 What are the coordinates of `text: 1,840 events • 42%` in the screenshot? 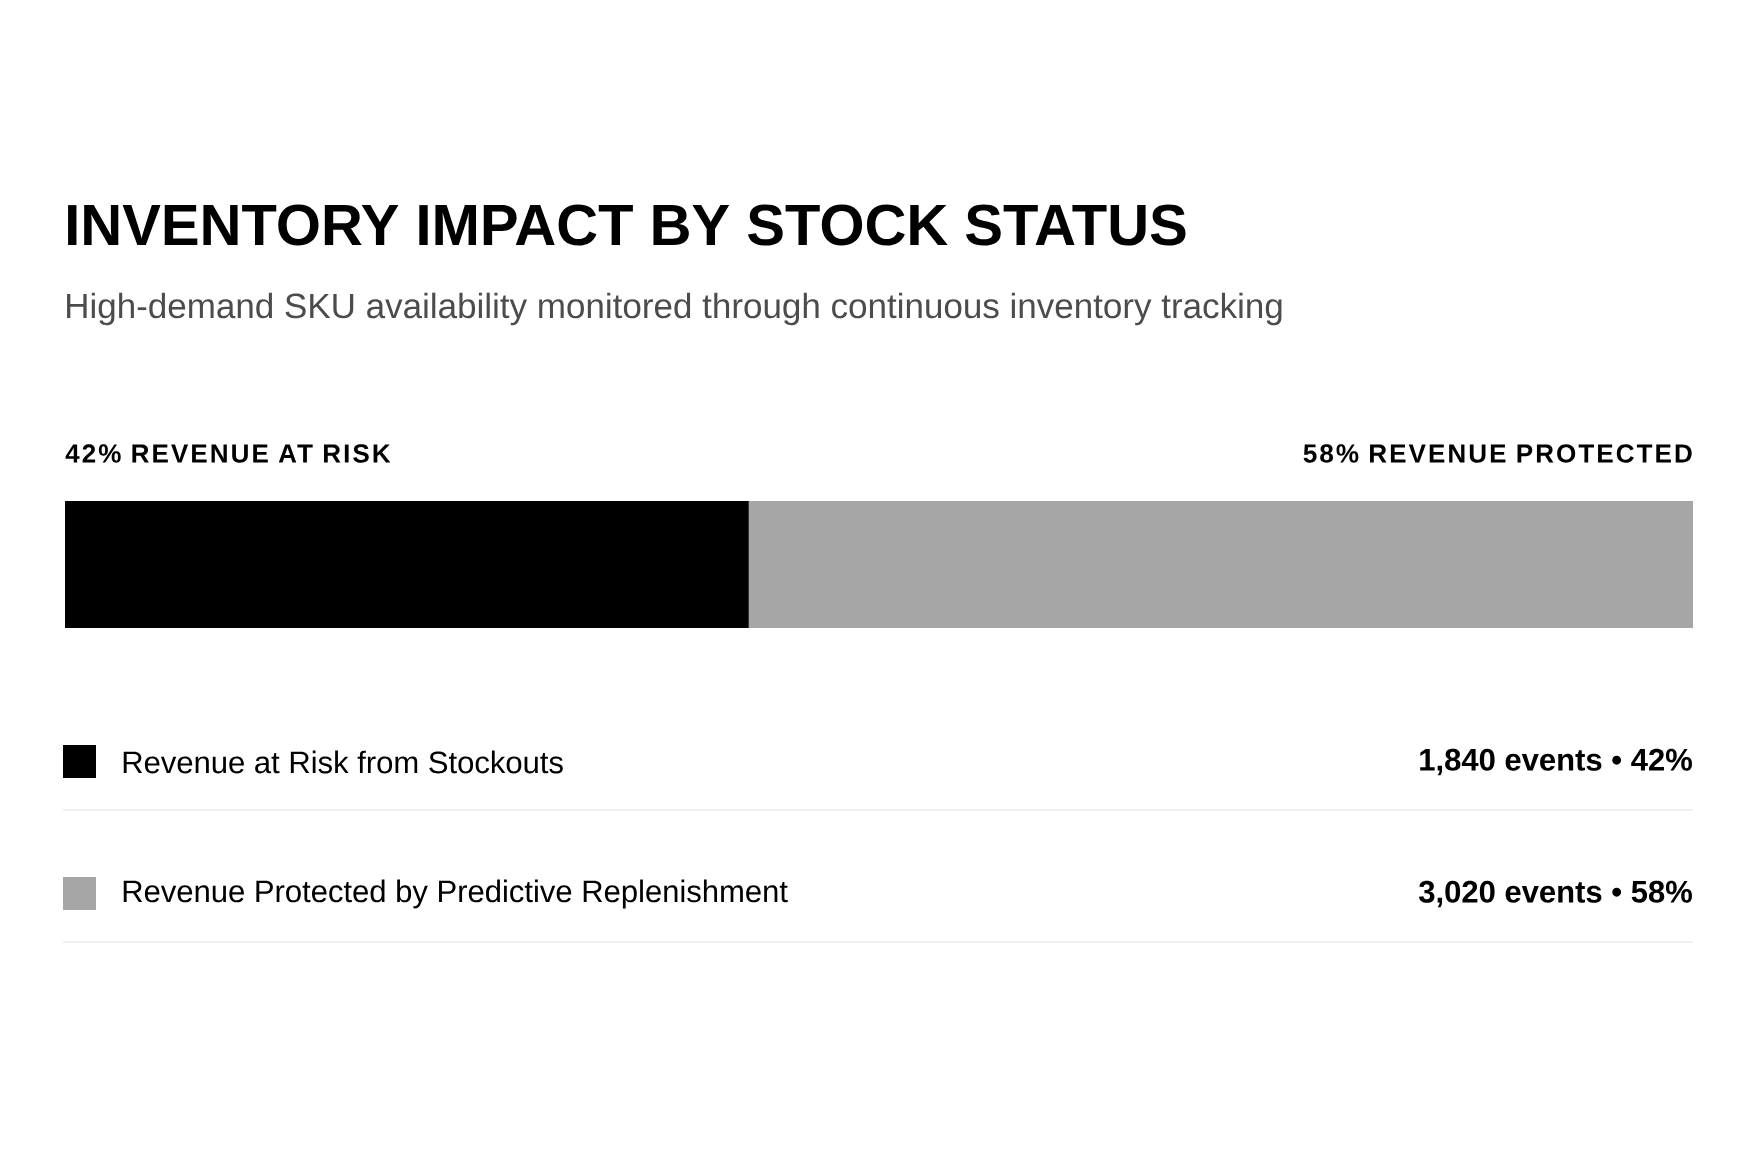 It's located at (1556, 762).